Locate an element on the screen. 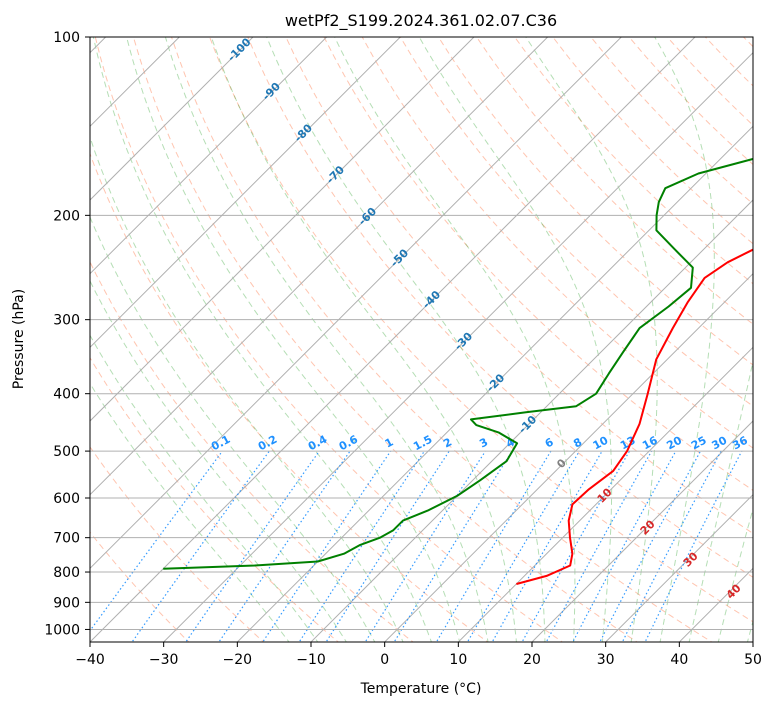 This screenshot has height=708, width=775. mixing-ratio-label: 25 is located at coordinates (699, 443).